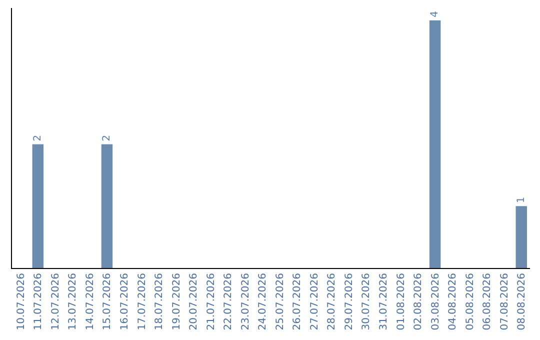 The image size is (540, 340). I want to click on x-tick-label: 06.08.2026, so click(488, 301).